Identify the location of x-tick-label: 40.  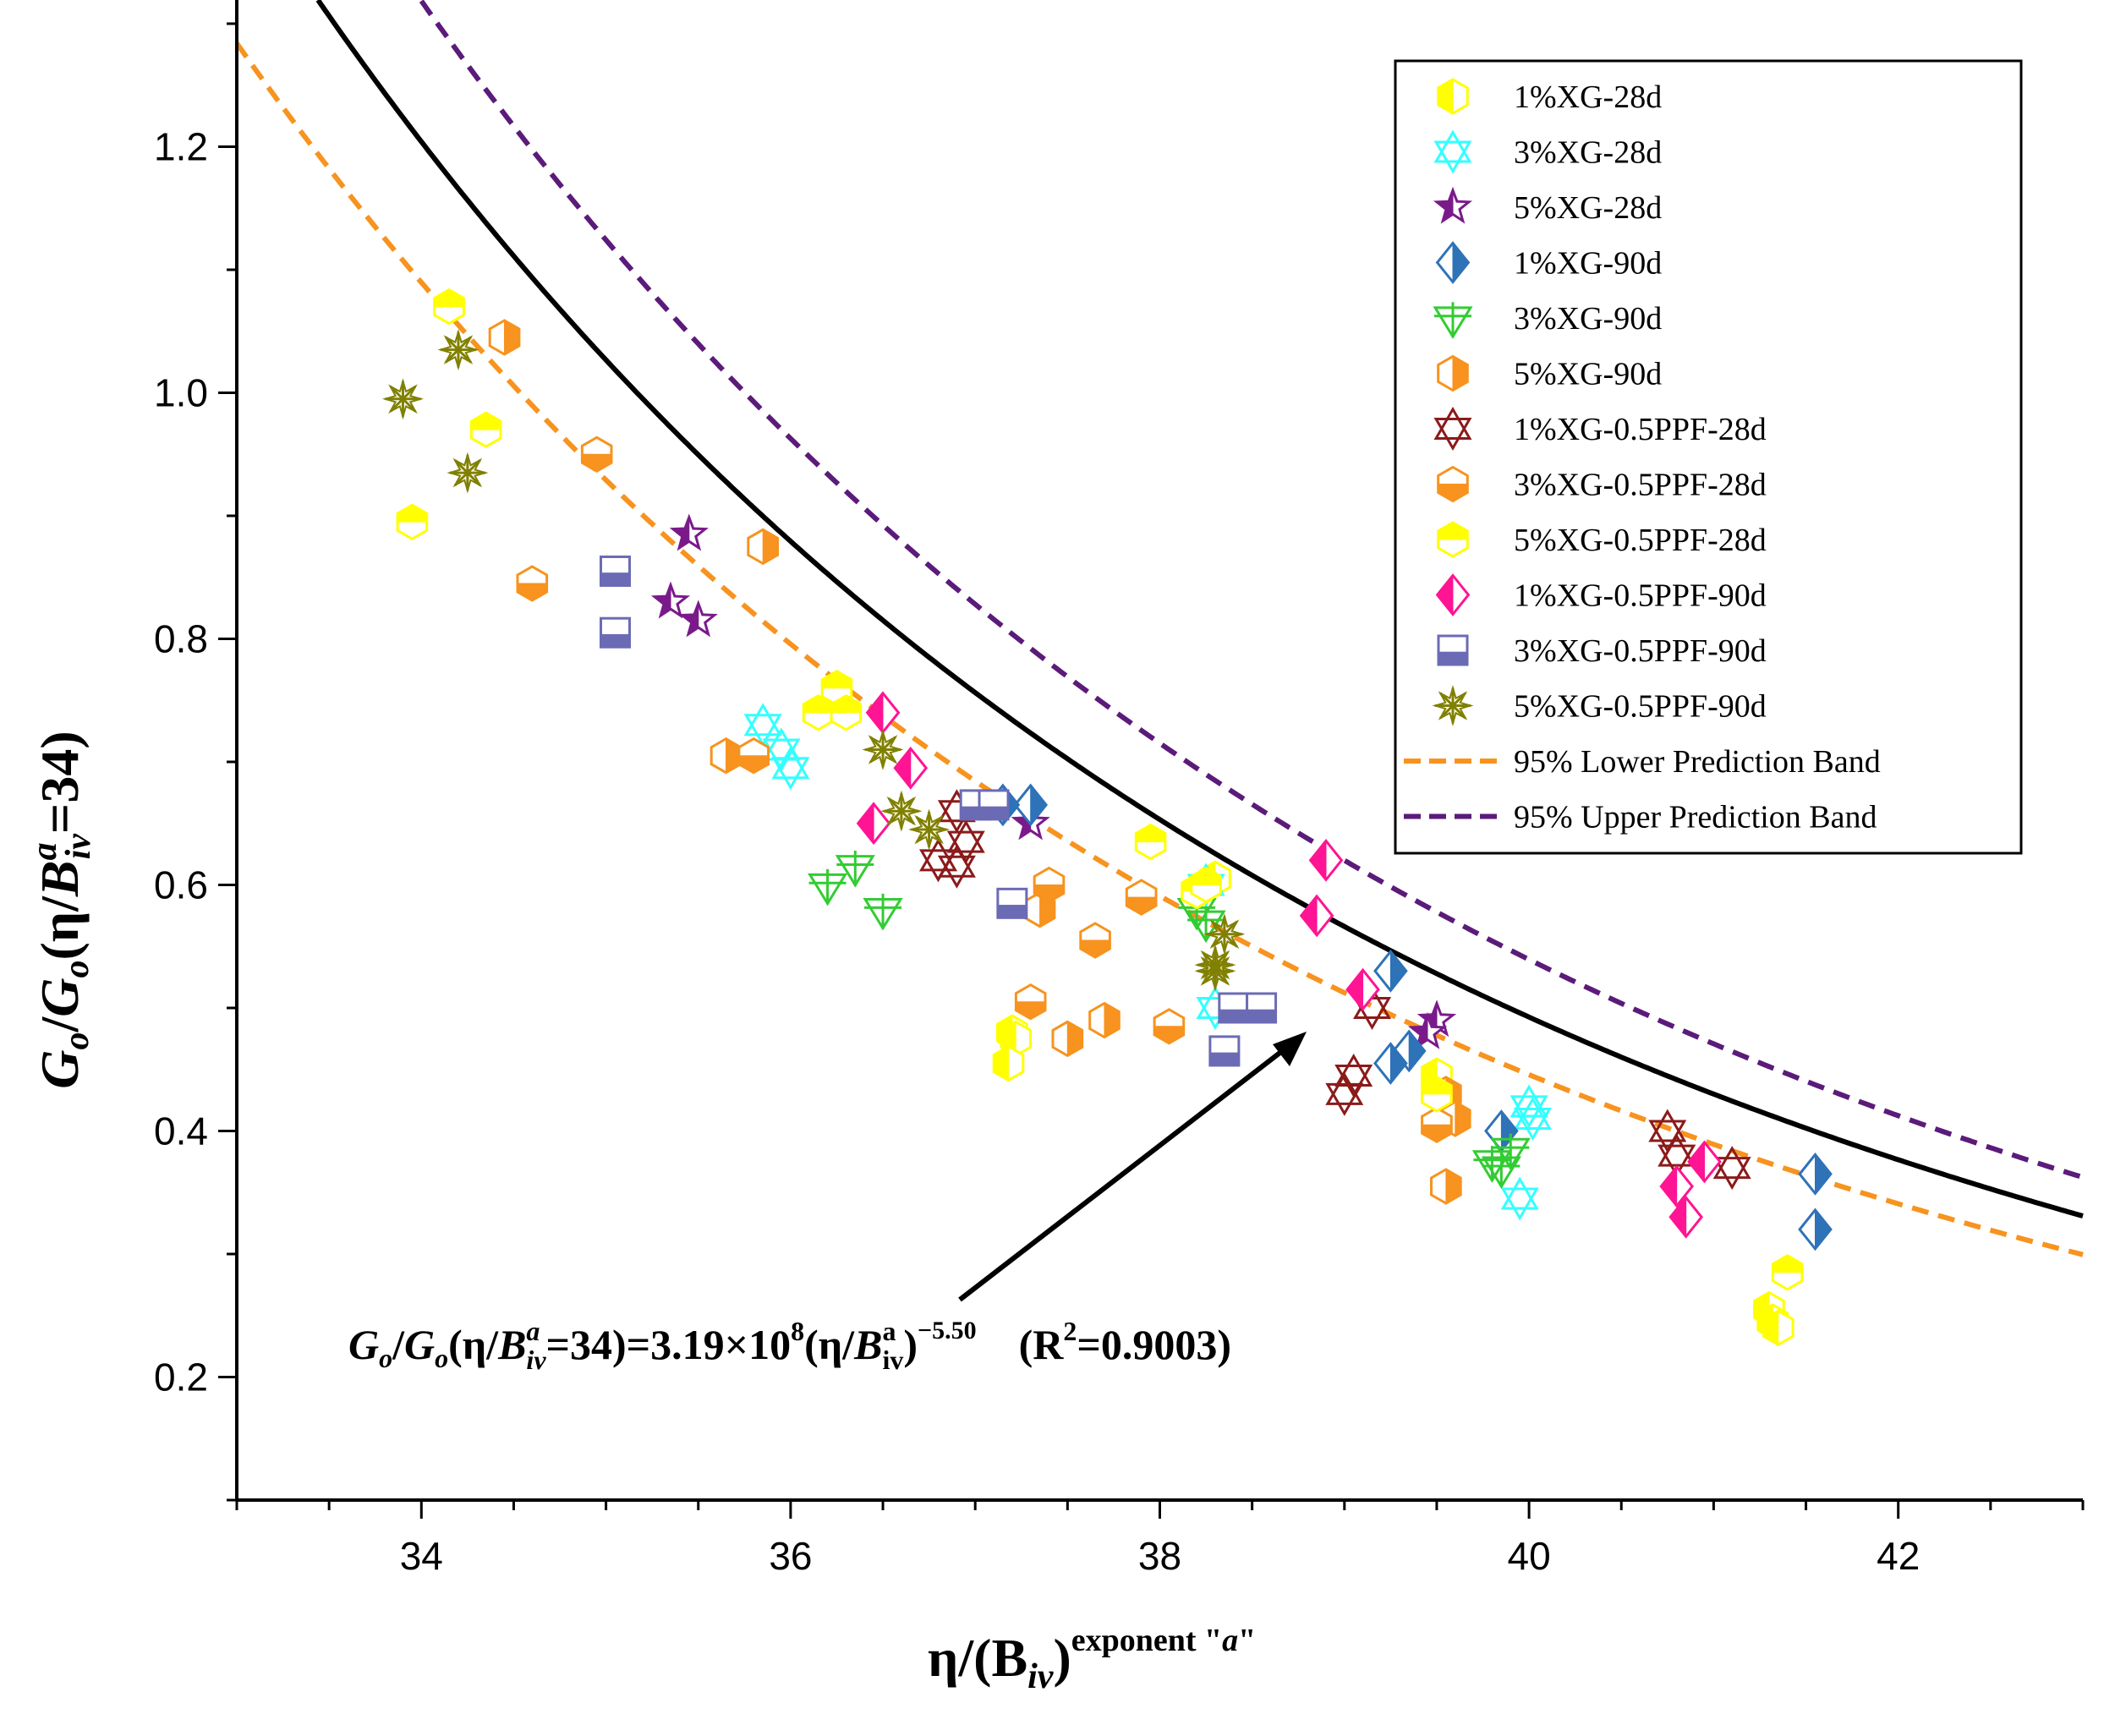
(1529, 1556).